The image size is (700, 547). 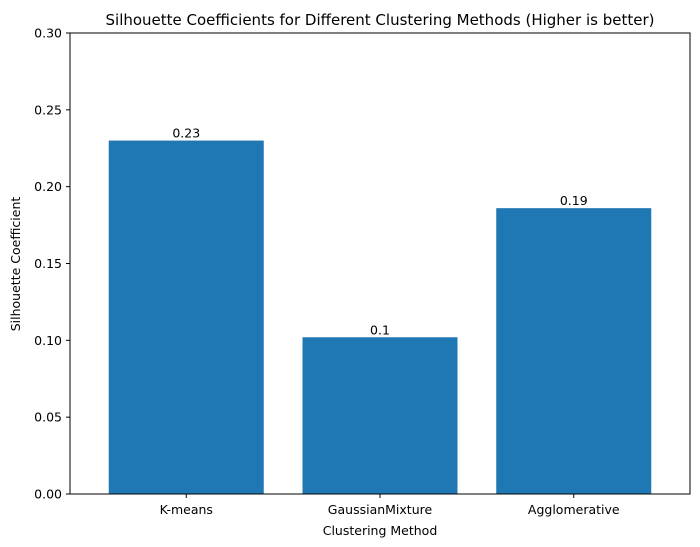 I want to click on y-tick-label-6: 0.25, so click(x=48, y=109).